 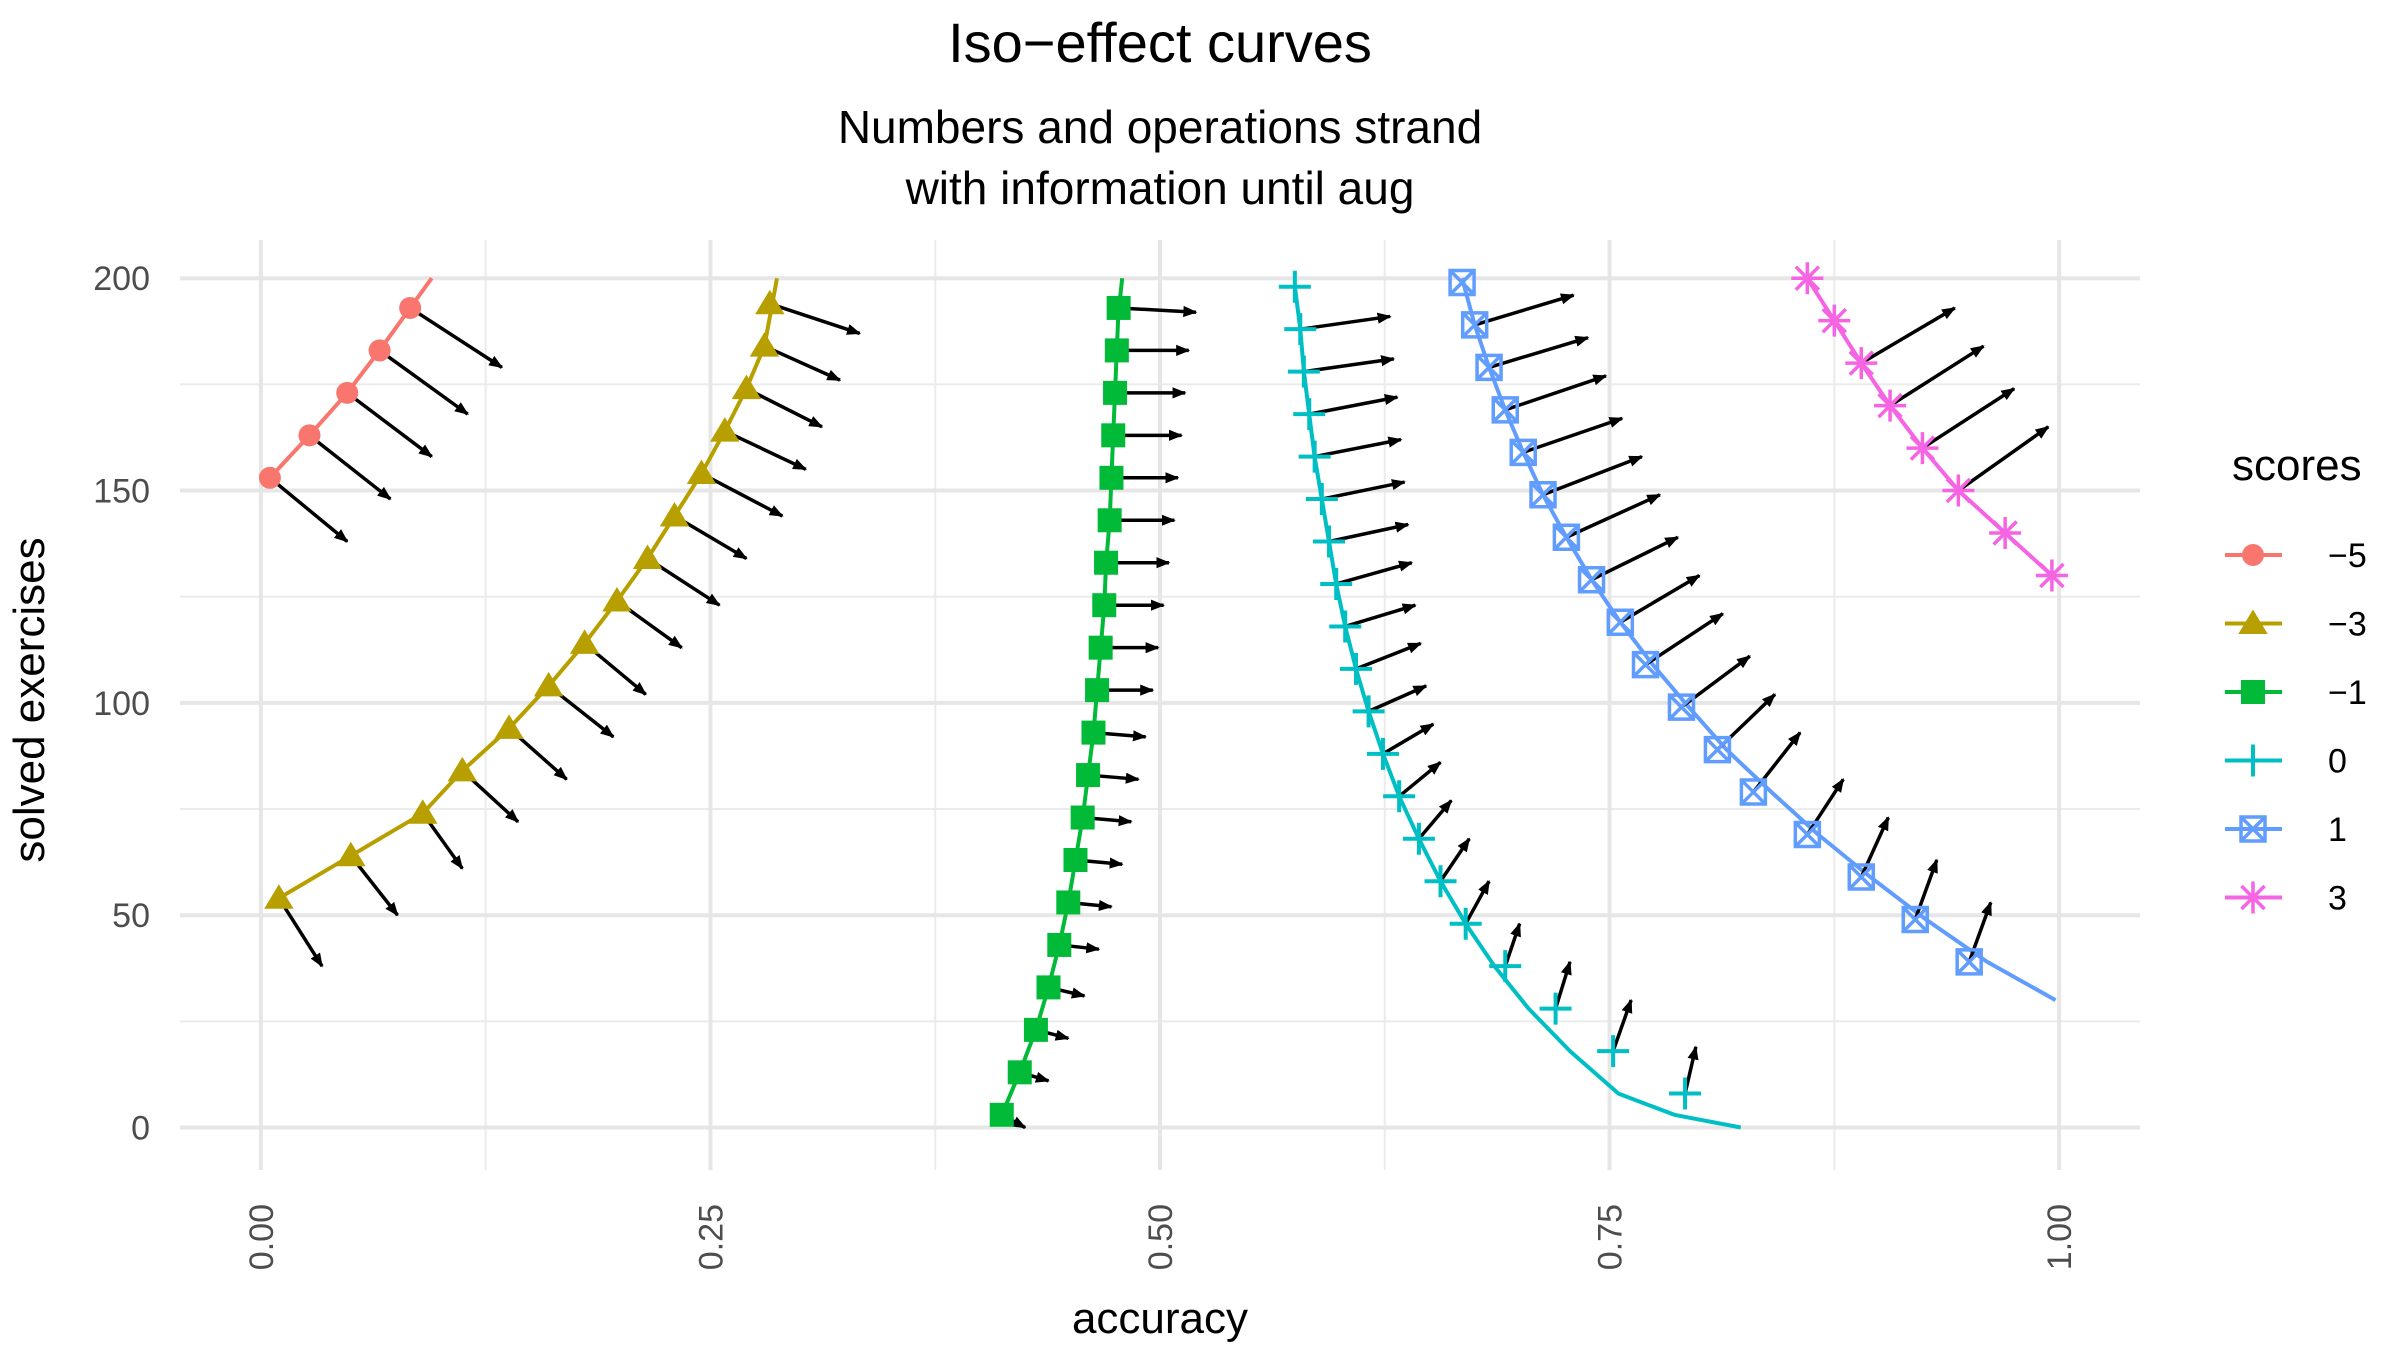 What do you see at coordinates (2297, 465) in the screenshot?
I see `legend-title: scores` at bounding box center [2297, 465].